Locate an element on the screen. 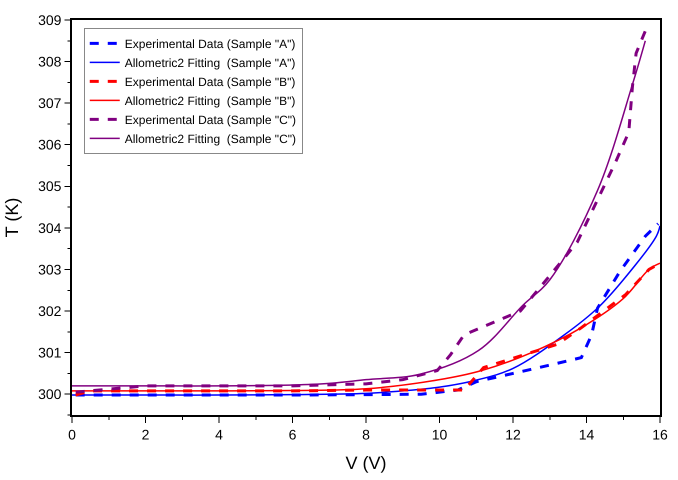 This screenshot has width=678, height=480. y-tick-label: 305 is located at coordinates (50, 186).